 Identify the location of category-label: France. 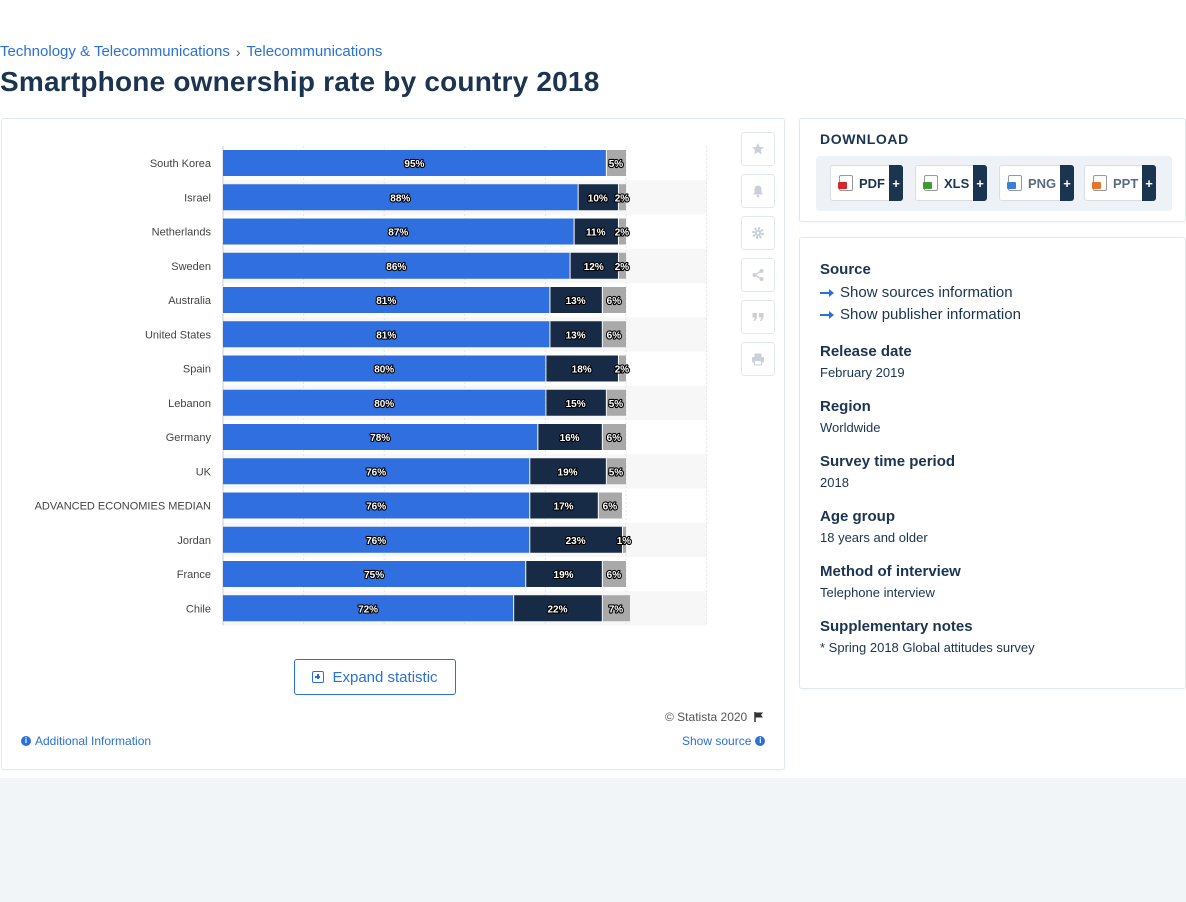
(194, 575).